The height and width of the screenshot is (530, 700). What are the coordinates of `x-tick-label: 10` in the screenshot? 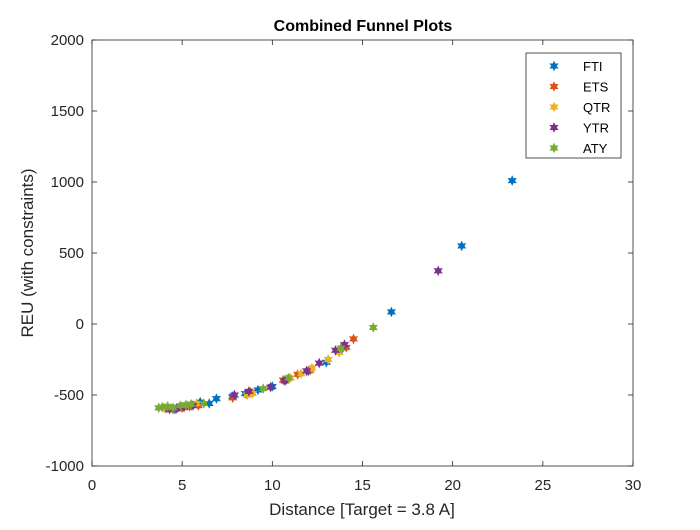 It's located at (272, 485).